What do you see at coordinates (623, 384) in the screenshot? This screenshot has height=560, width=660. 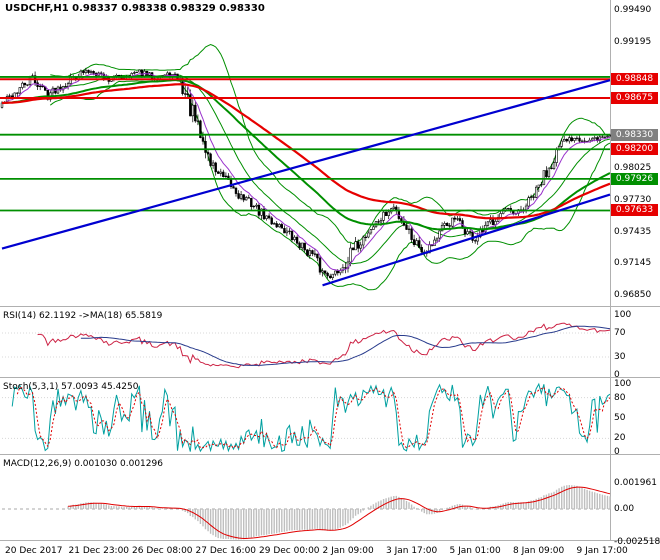 I see `stoch-axis-label: 100` at bounding box center [623, 384].